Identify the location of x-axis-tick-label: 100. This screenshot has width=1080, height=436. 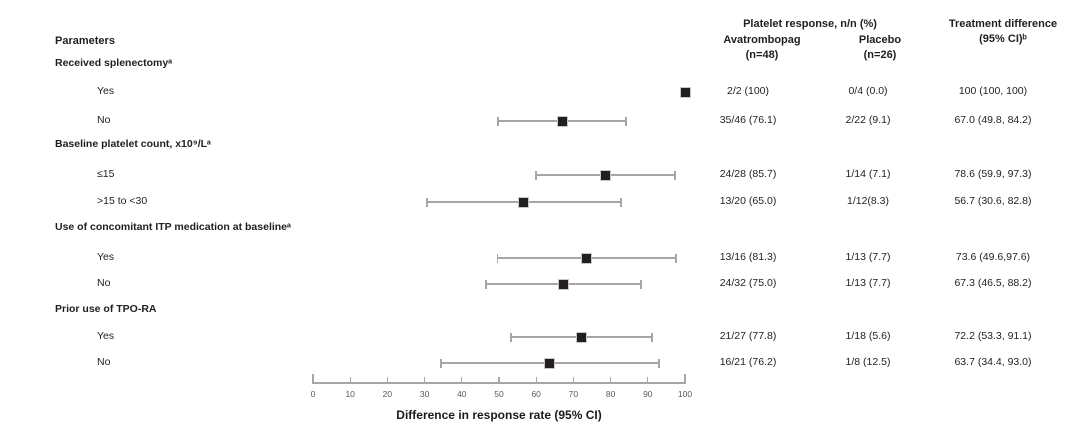
(685, 394).